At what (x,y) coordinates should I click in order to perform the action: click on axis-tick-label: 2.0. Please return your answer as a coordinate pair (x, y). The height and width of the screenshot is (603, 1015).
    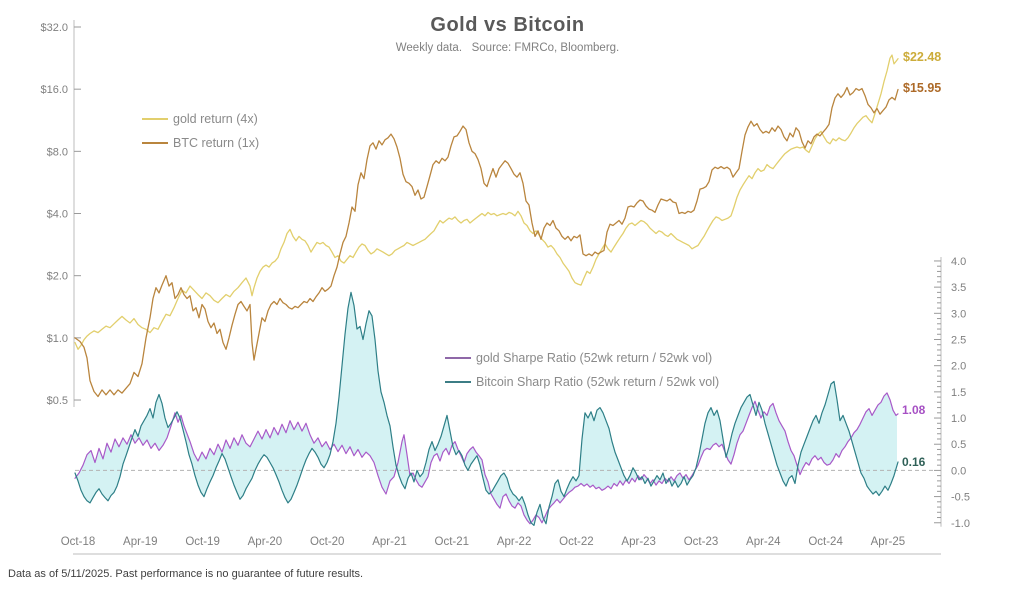
    Looking at the image, I should click on (958, 367).